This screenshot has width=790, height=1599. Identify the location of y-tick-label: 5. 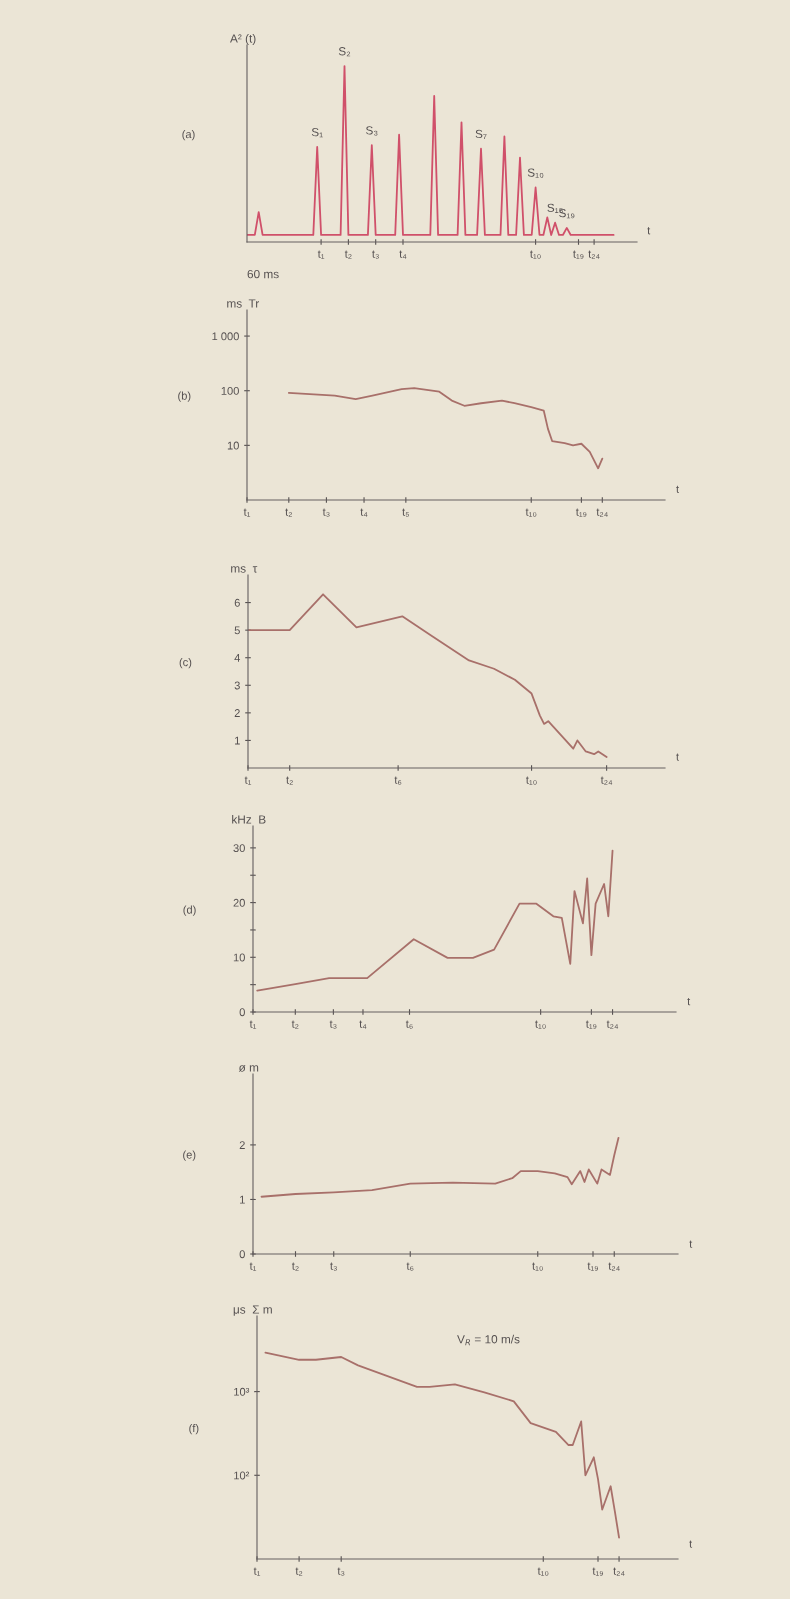
(237, 630).